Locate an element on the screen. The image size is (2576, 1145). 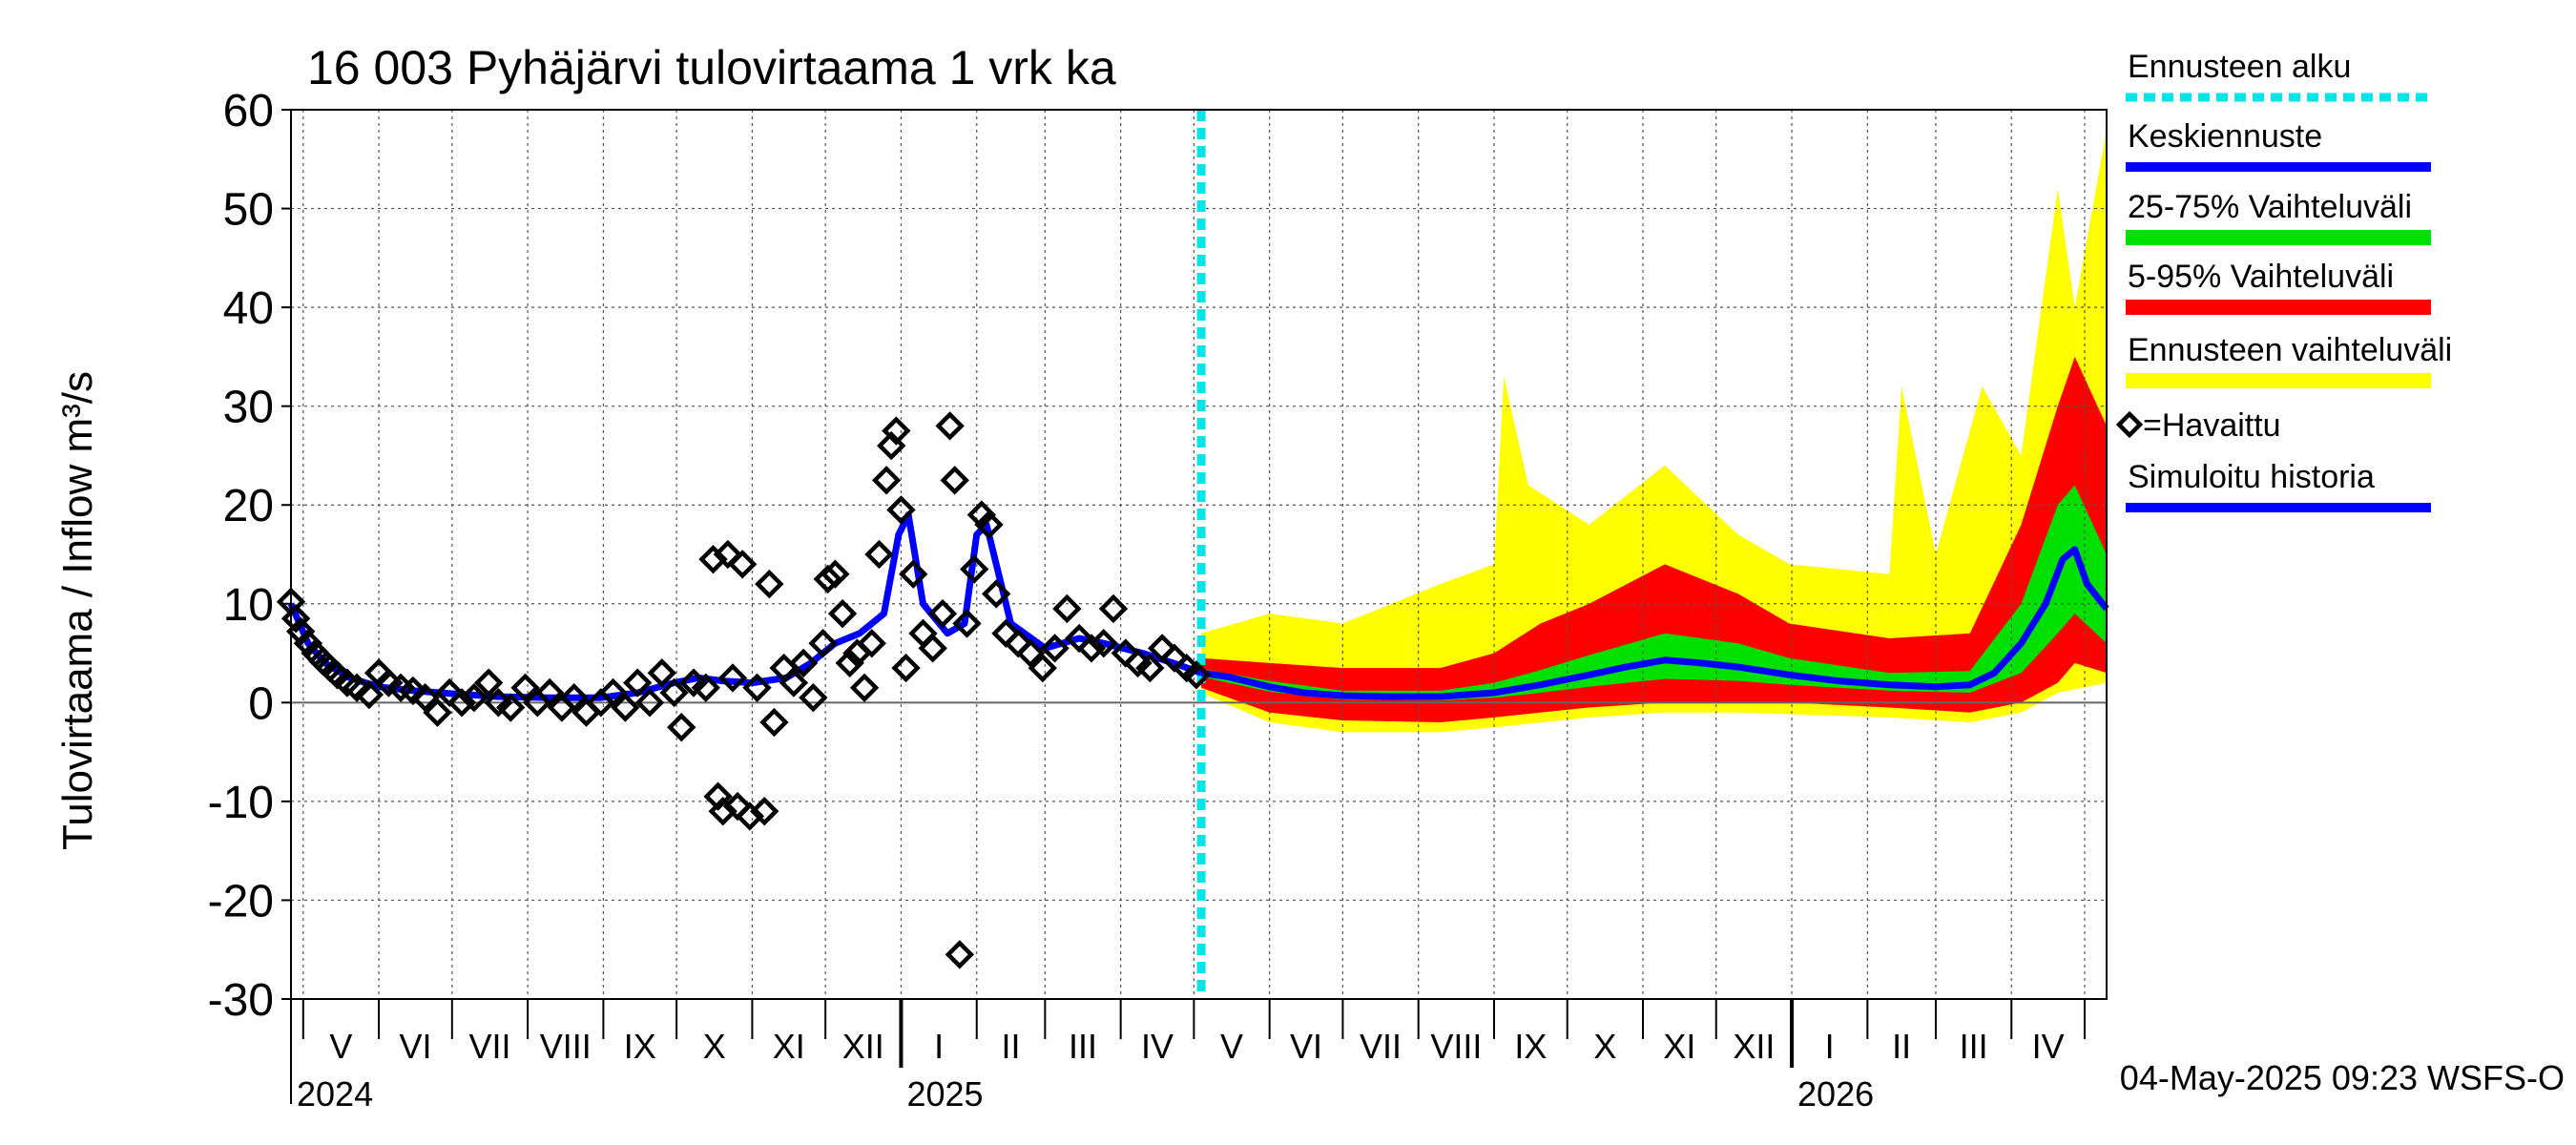
y-tick-label: 10 is located at coordinates (248, 605).